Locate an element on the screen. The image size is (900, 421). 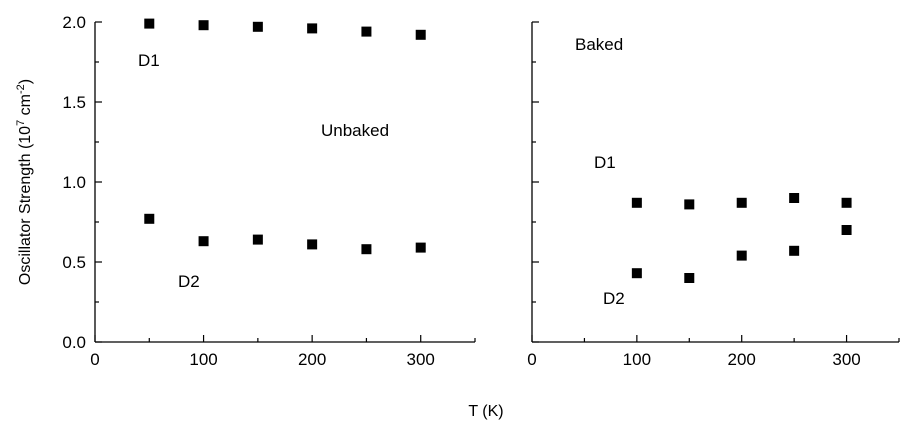
panel-annotation: Baked is located at coordinates (599, 44).